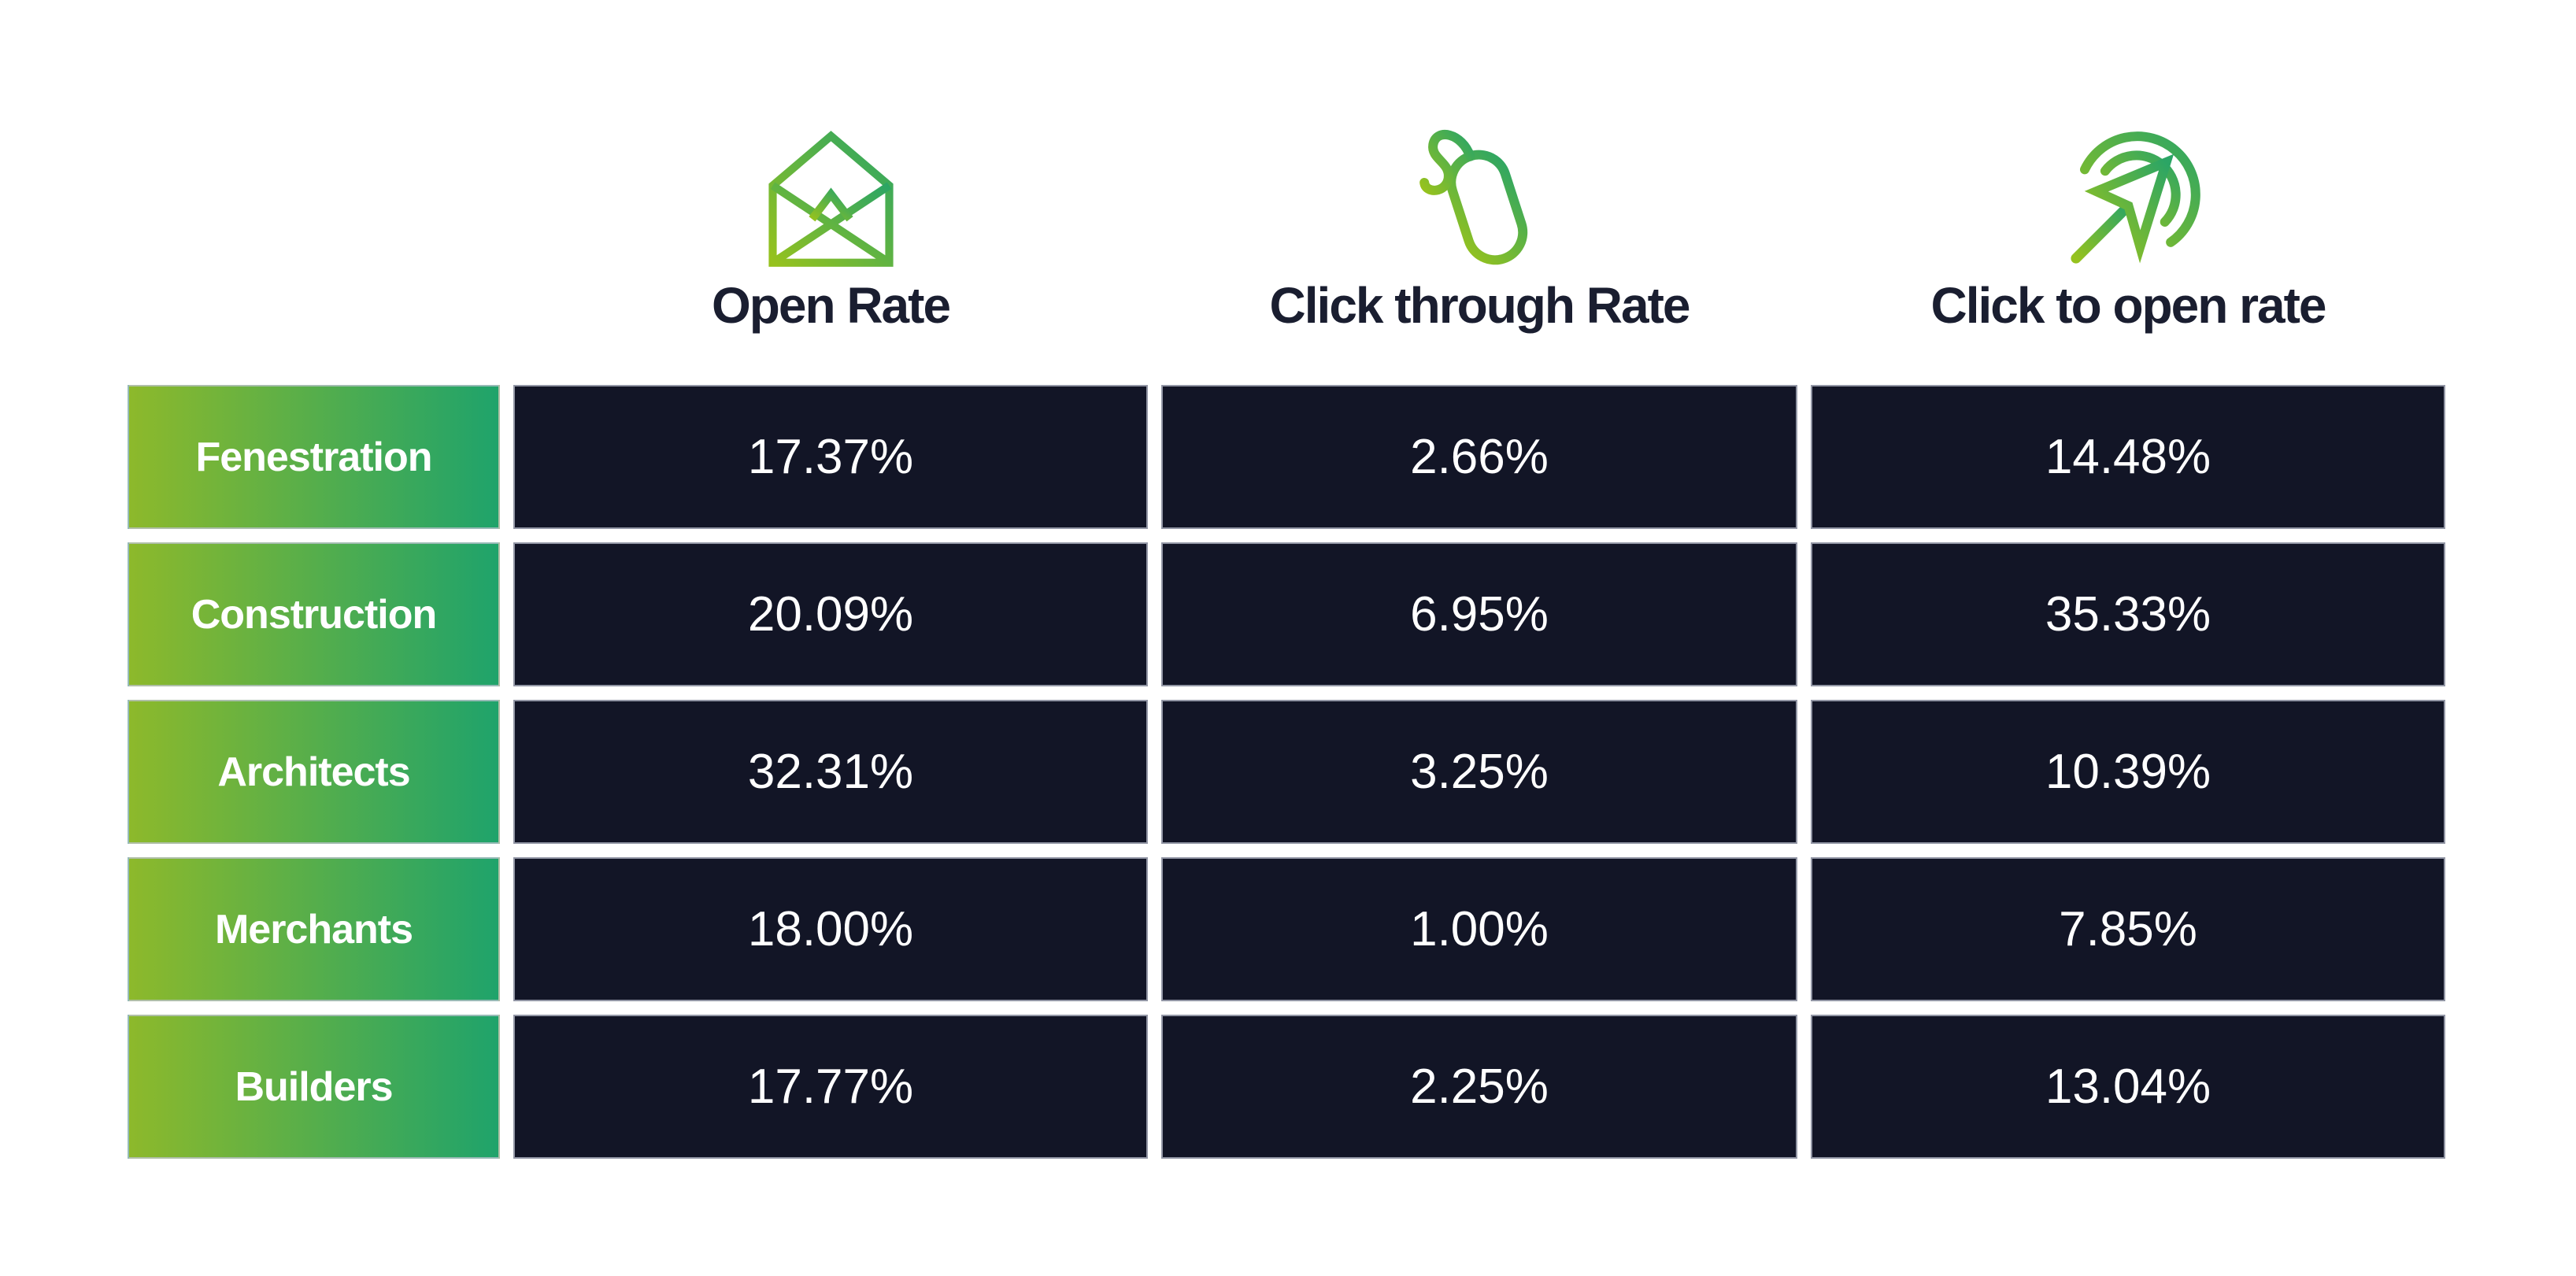 This screenshot has width=2576, height=1276. I want to click on column-header-label: Click through Rate, so click(1480, 305).